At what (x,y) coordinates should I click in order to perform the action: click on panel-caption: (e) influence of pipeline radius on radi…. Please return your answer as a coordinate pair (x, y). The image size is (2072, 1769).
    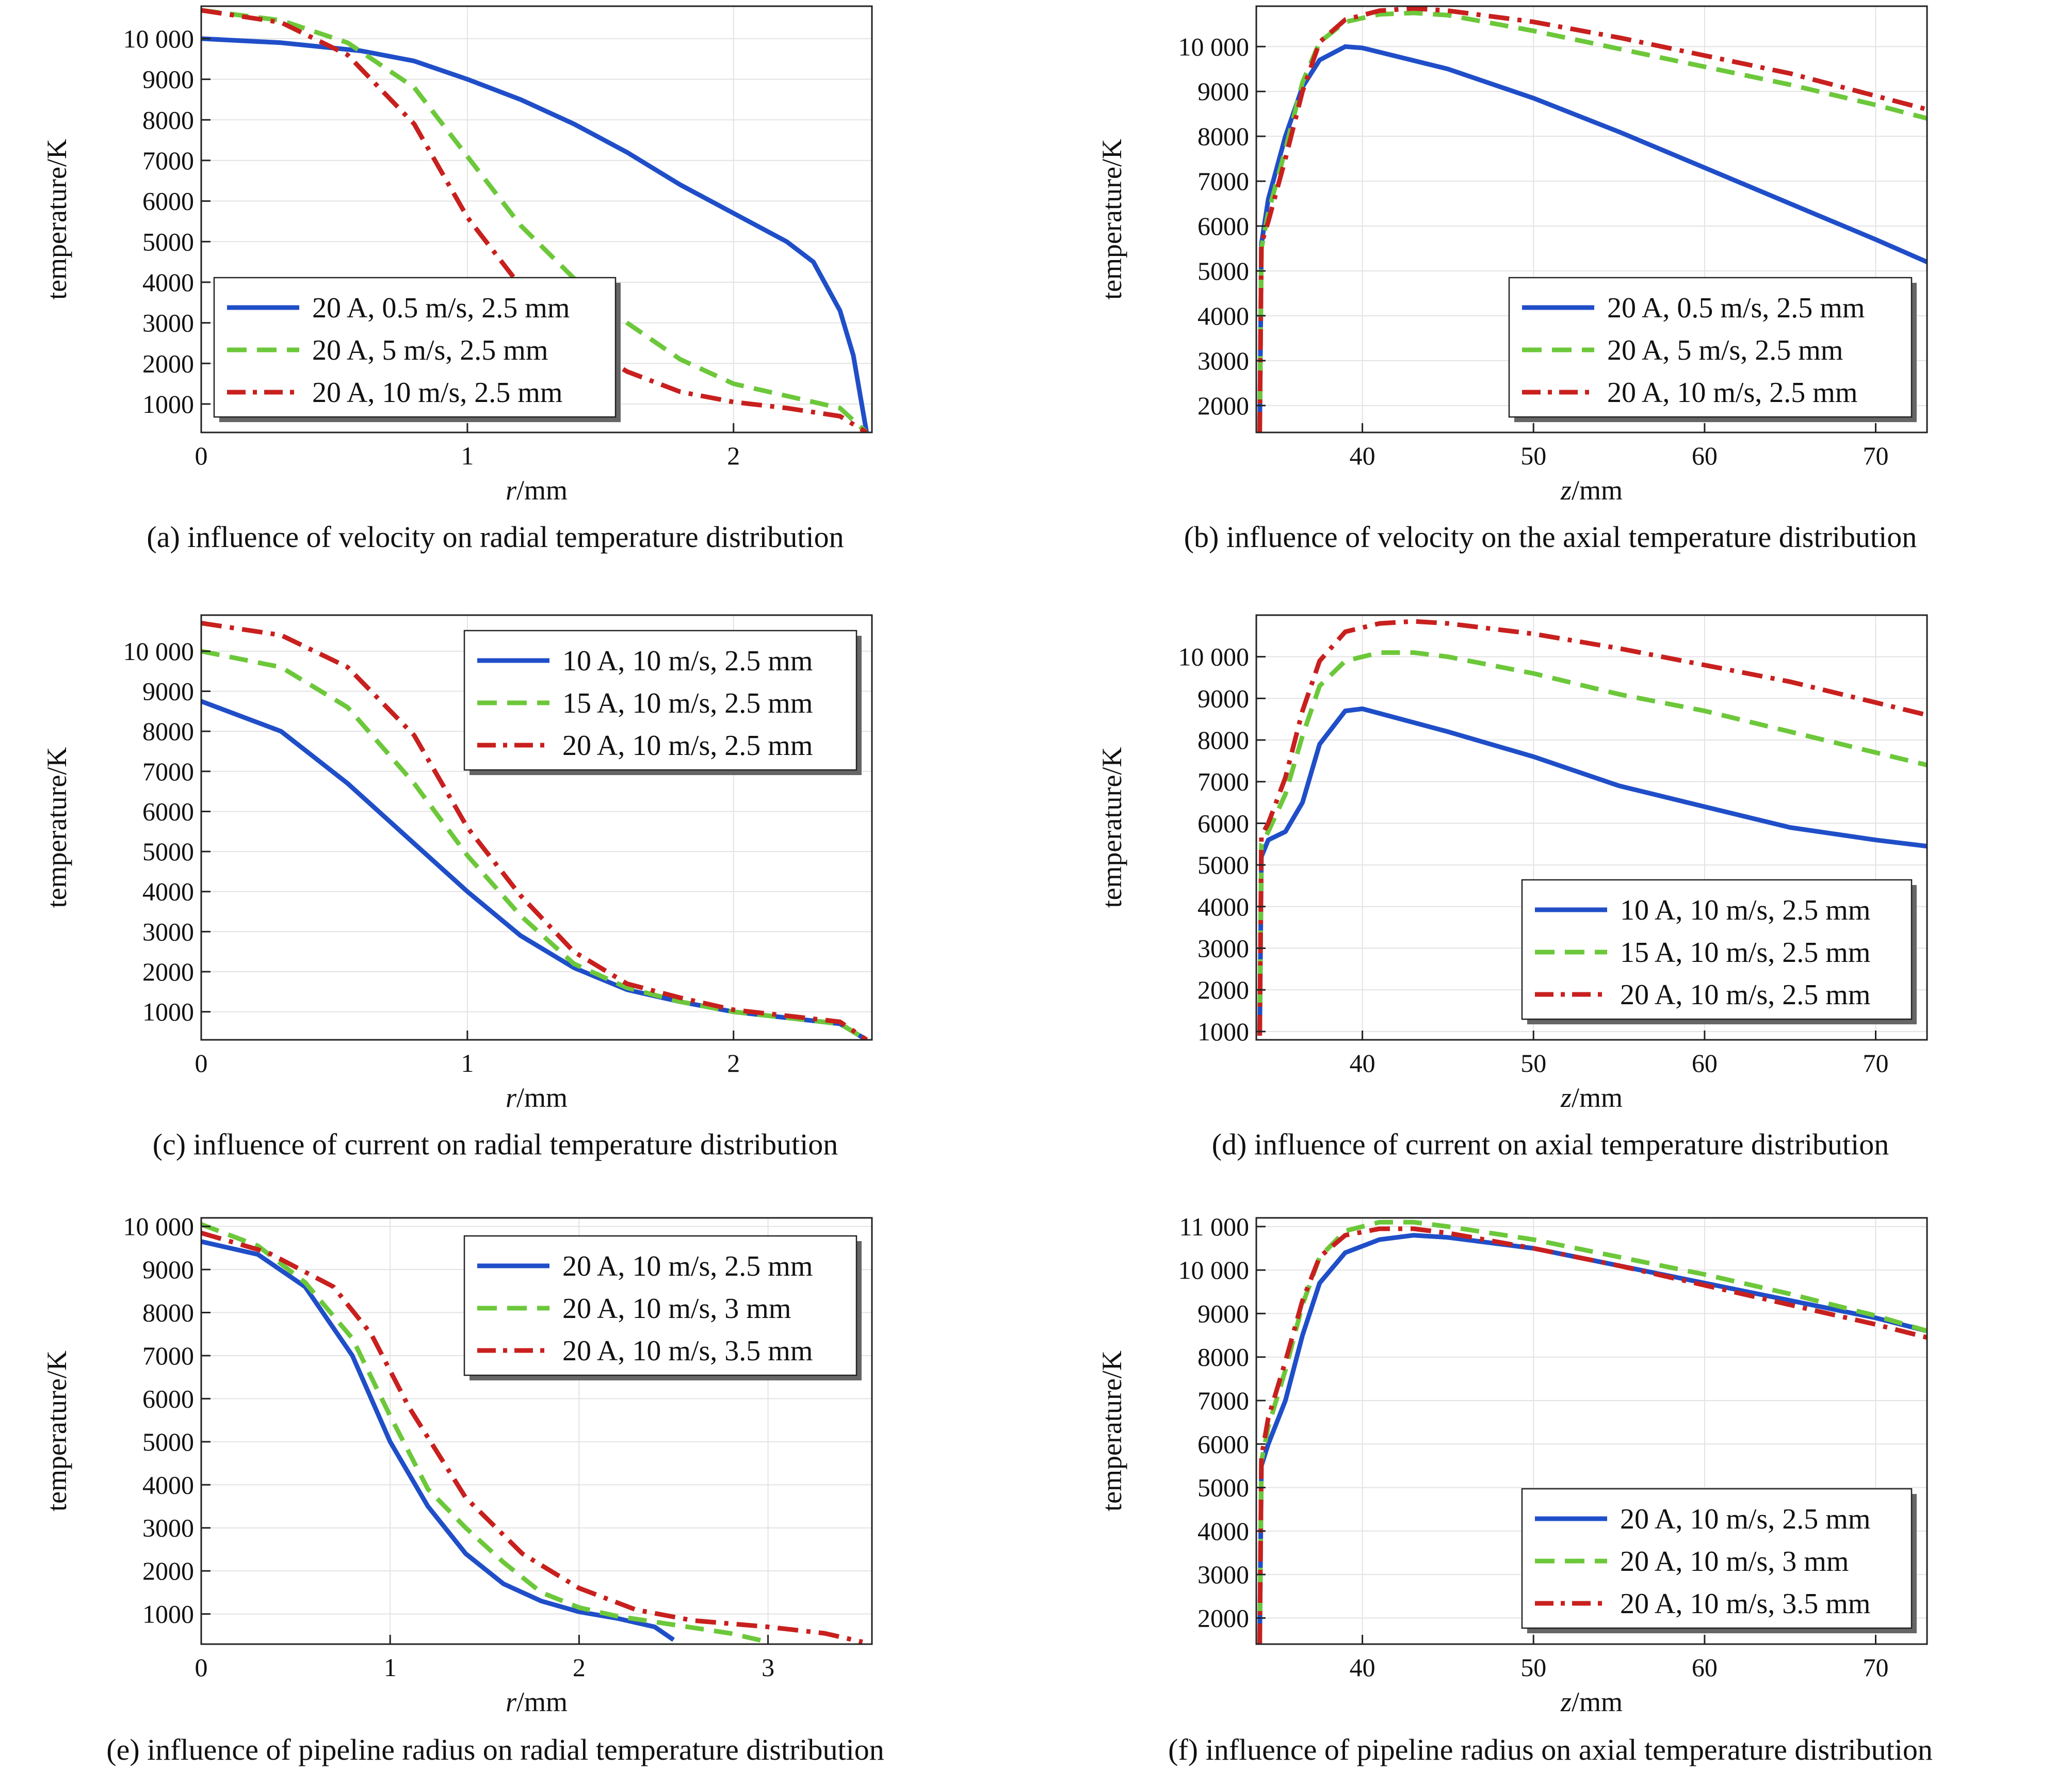
    Looking at the image, I should click on (495, 1750).